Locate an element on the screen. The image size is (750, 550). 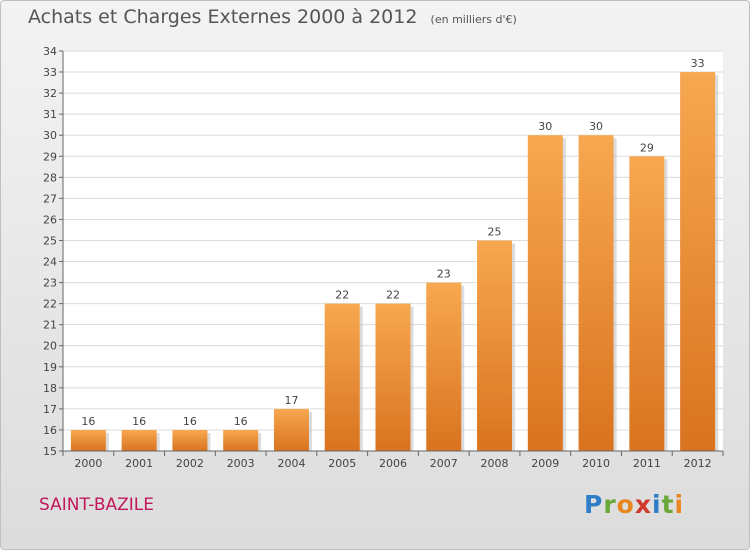
y-tick-label: 31 is located at coordinates (50, 114).